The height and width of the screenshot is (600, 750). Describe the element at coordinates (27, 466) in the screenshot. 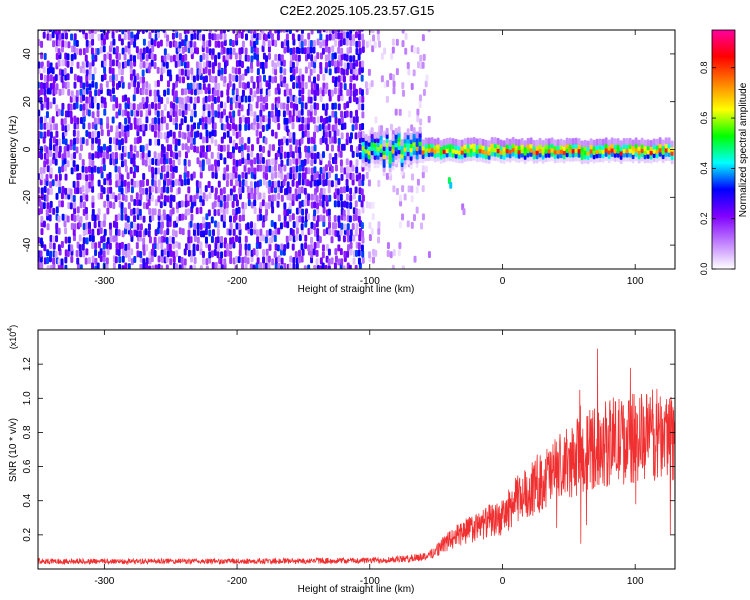

I see `snr-y-tick-label: 0.6` at that location.